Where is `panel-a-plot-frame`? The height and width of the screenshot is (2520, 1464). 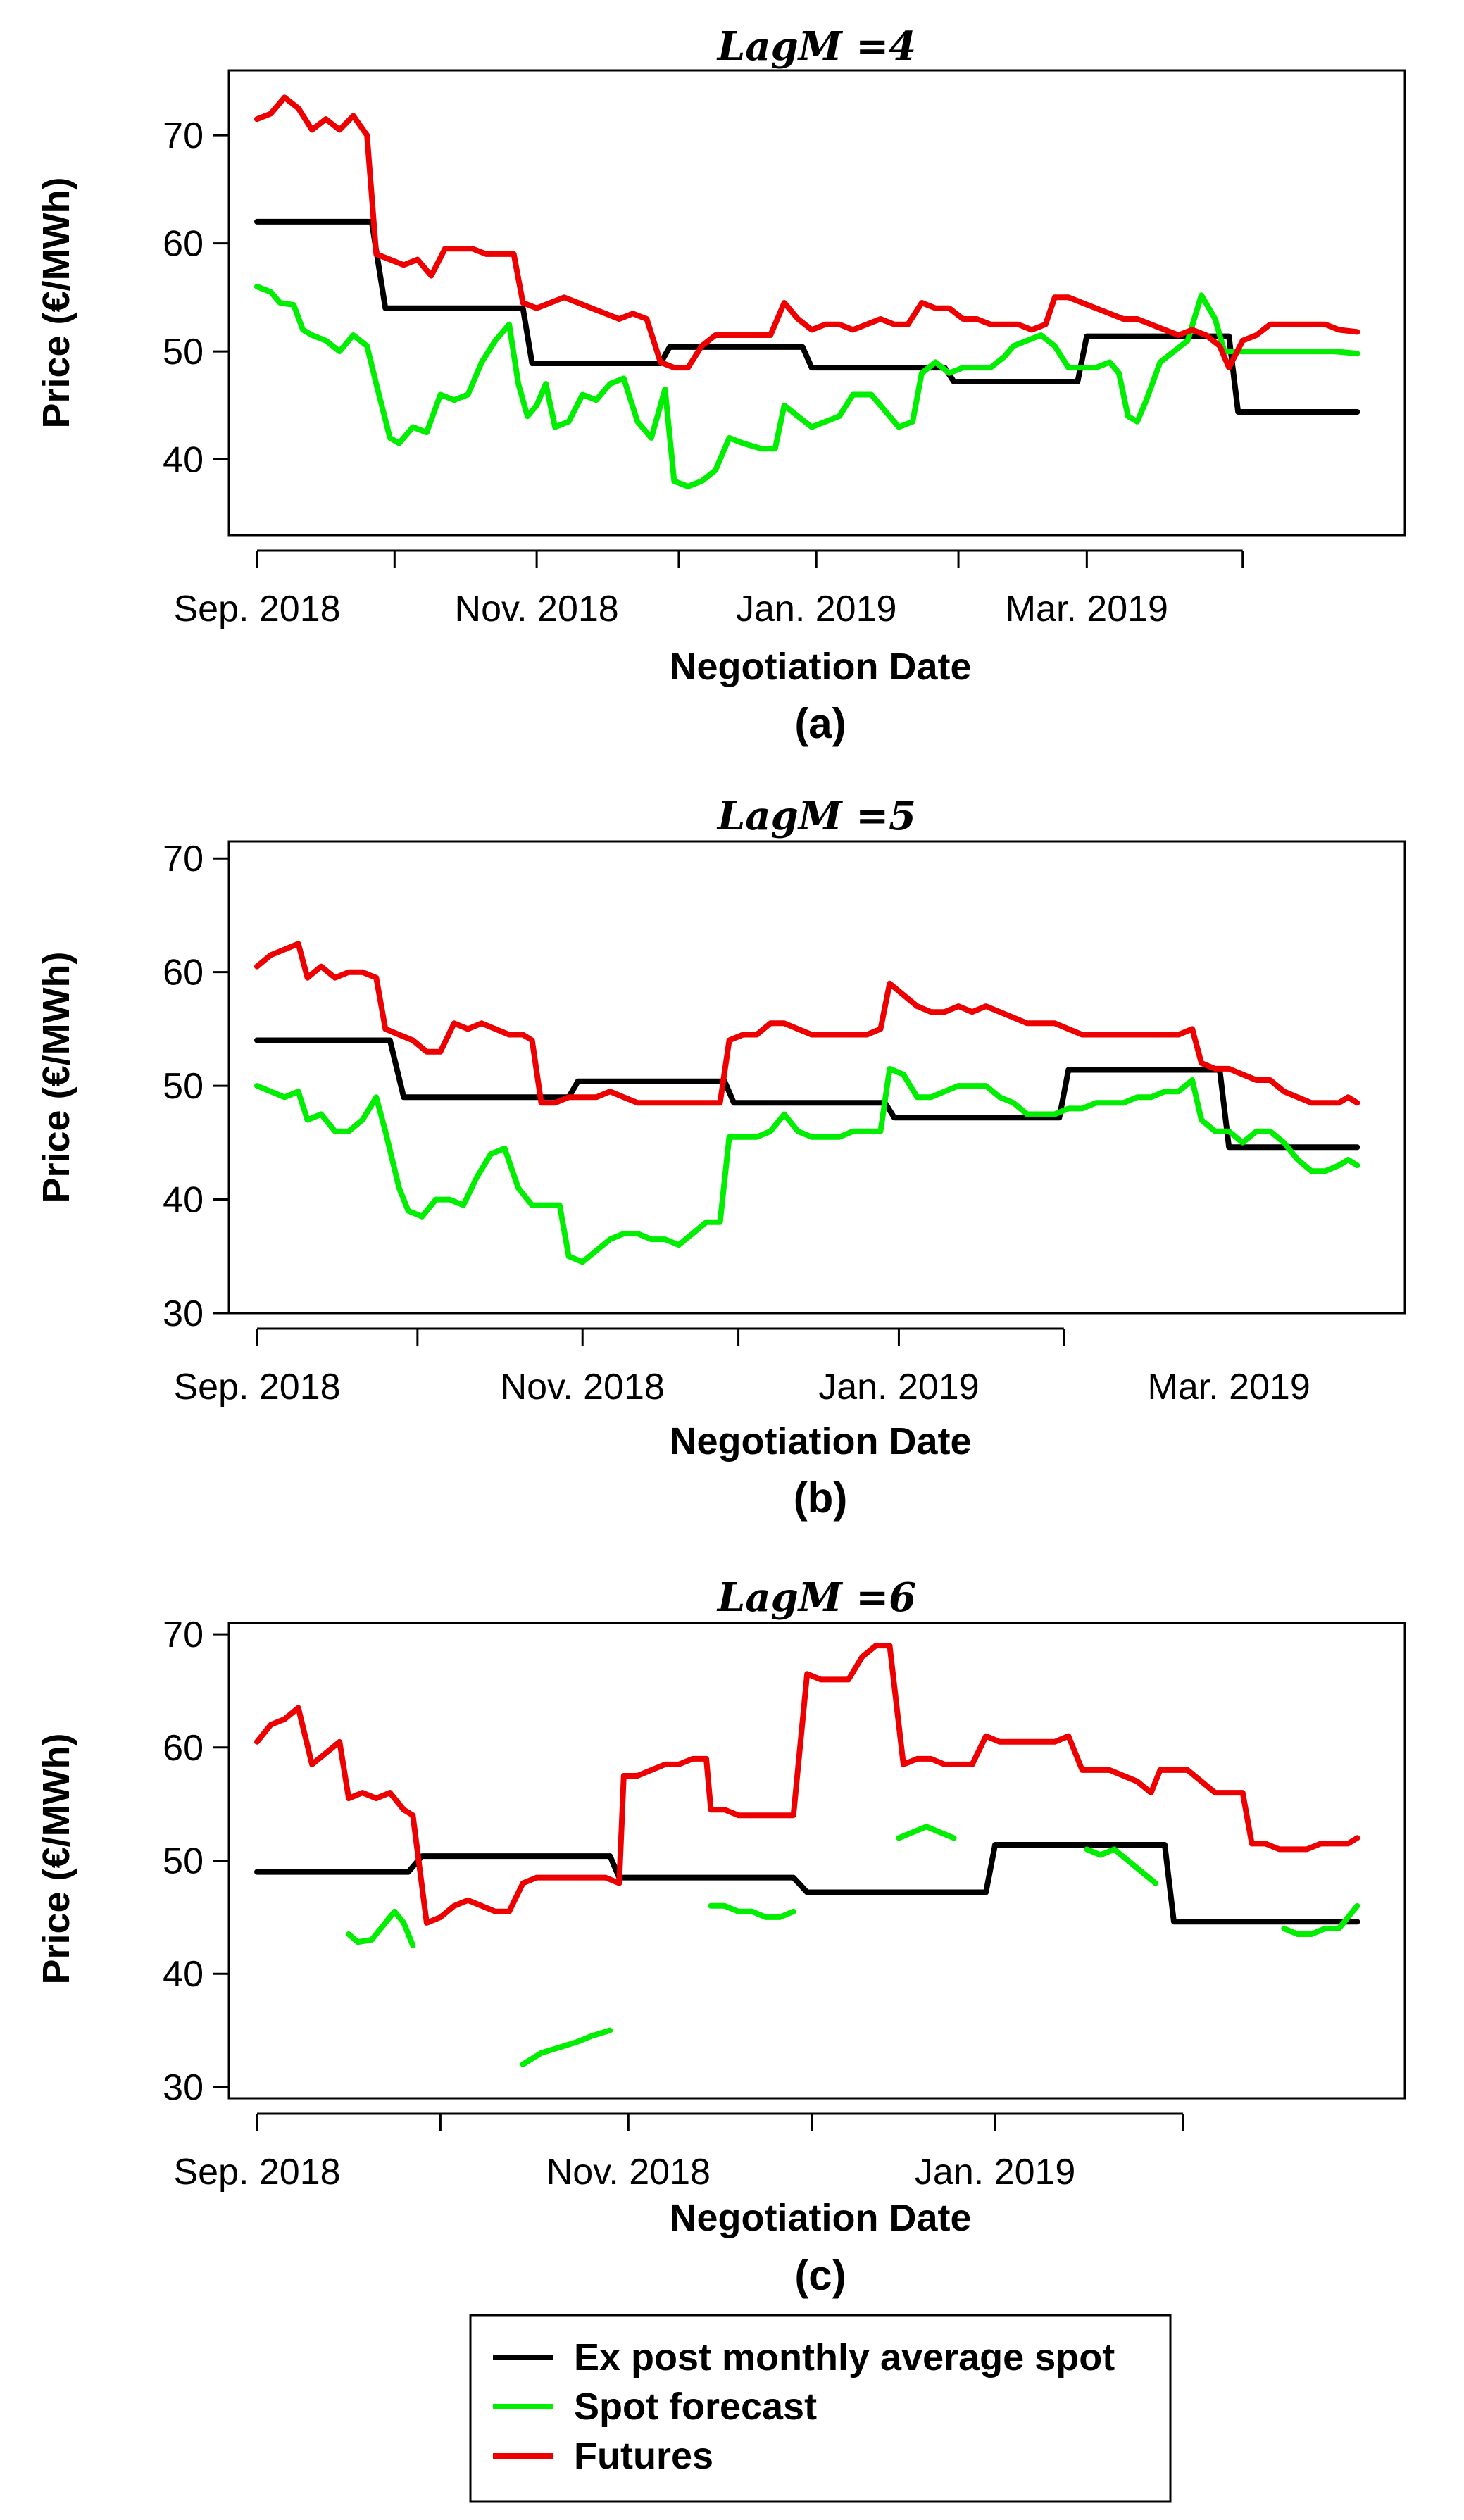 panel-a-plot-frame is located at coordinates (816, 303).